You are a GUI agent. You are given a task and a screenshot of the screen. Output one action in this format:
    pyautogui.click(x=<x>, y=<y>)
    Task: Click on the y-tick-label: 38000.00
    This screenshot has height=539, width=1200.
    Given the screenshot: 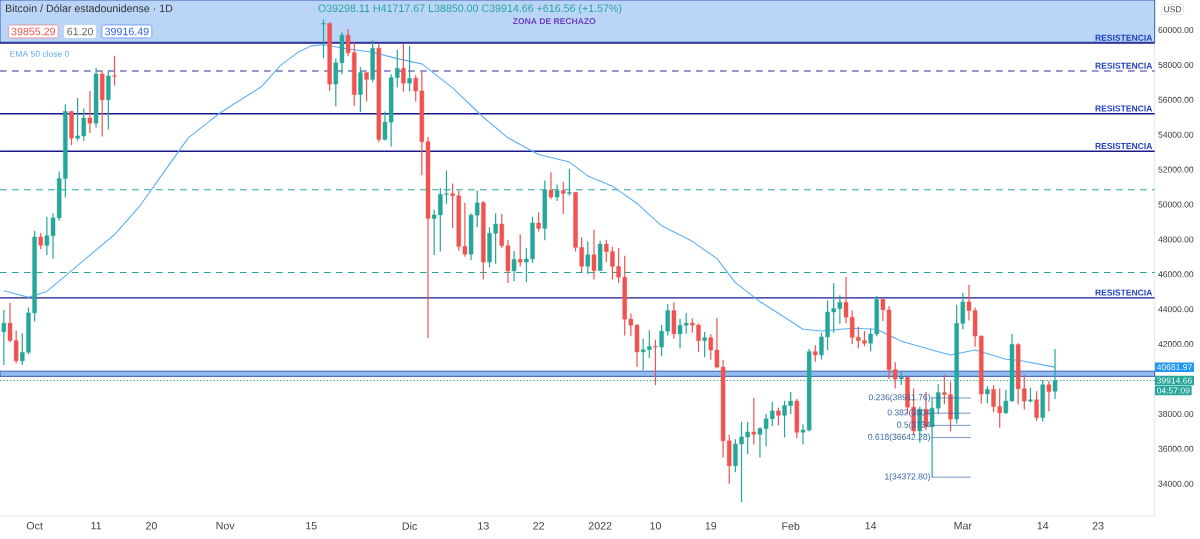 What is the action you would take?
    pyautogui.click(x=1176, y=413)
    